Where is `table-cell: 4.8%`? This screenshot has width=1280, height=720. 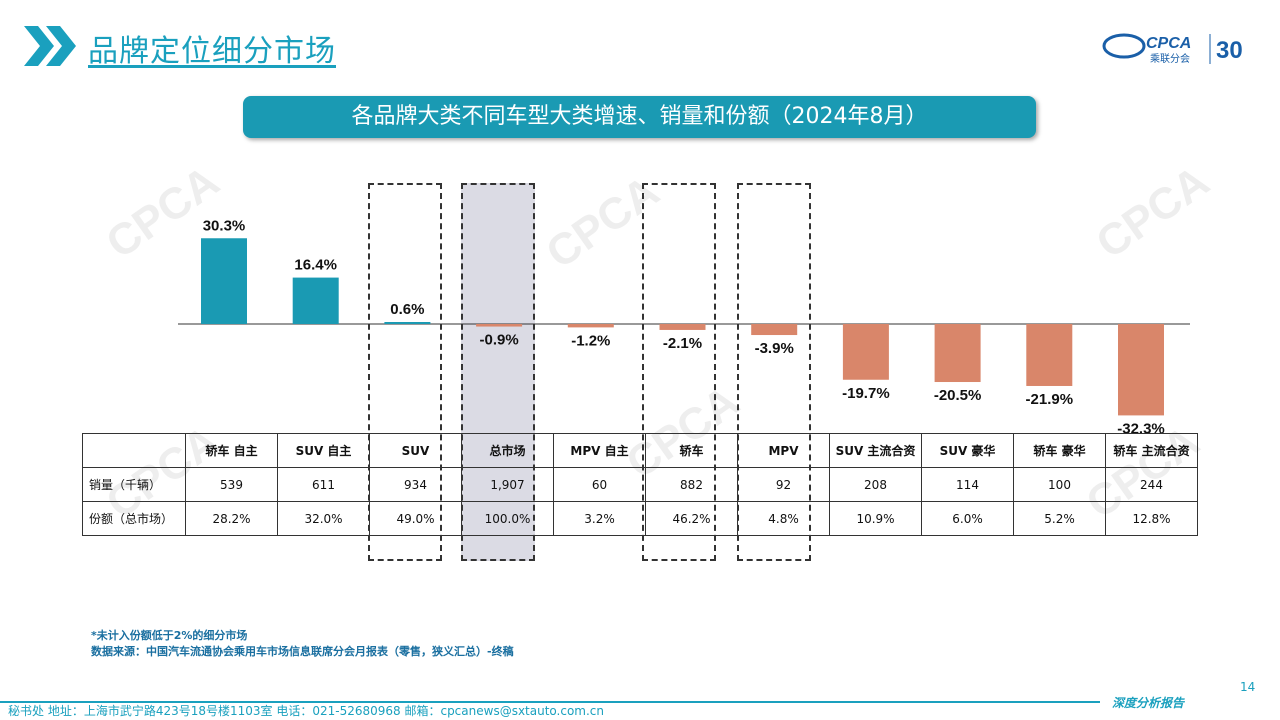 table-cell: 4.8% is located at coordinates (783, 518).